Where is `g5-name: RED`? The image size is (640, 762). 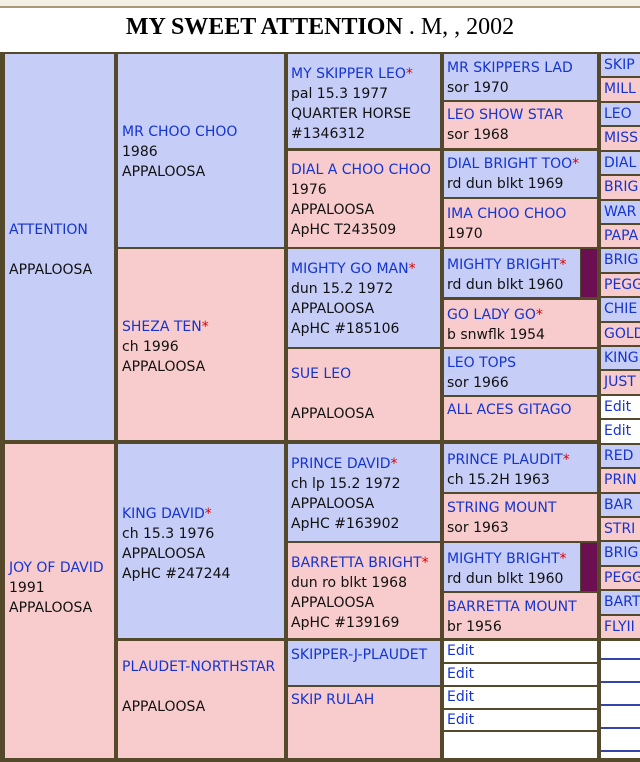
g5-name: RED is located at coordinates (619, 456).